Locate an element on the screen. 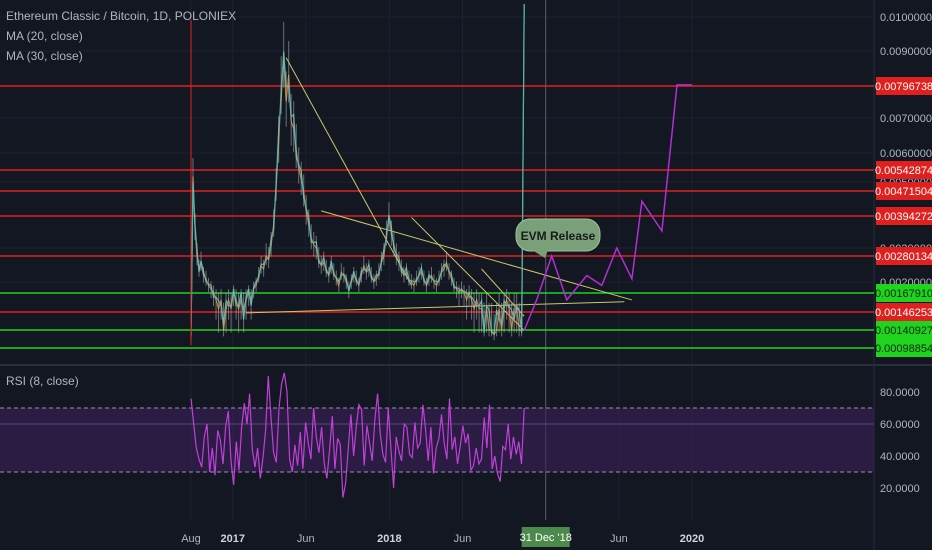 The width and height of the screenshot is (932, 550). level-badge-label: 0.00167910 is located at coordinates (903, 294).